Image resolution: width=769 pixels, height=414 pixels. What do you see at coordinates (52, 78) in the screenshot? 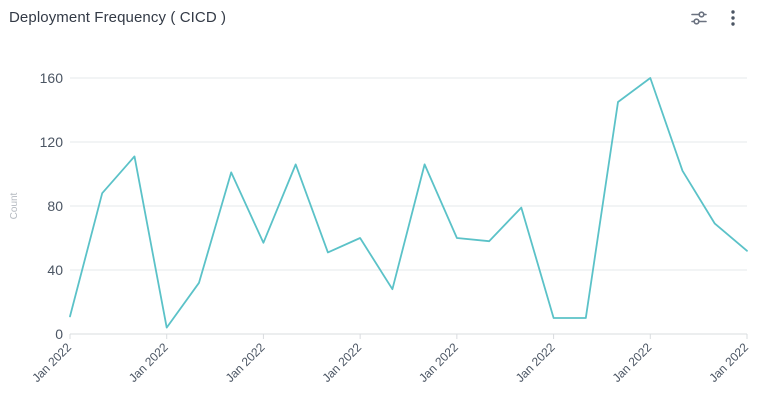
I see `y-tick-label: 160` at bounding box center [52, 78].